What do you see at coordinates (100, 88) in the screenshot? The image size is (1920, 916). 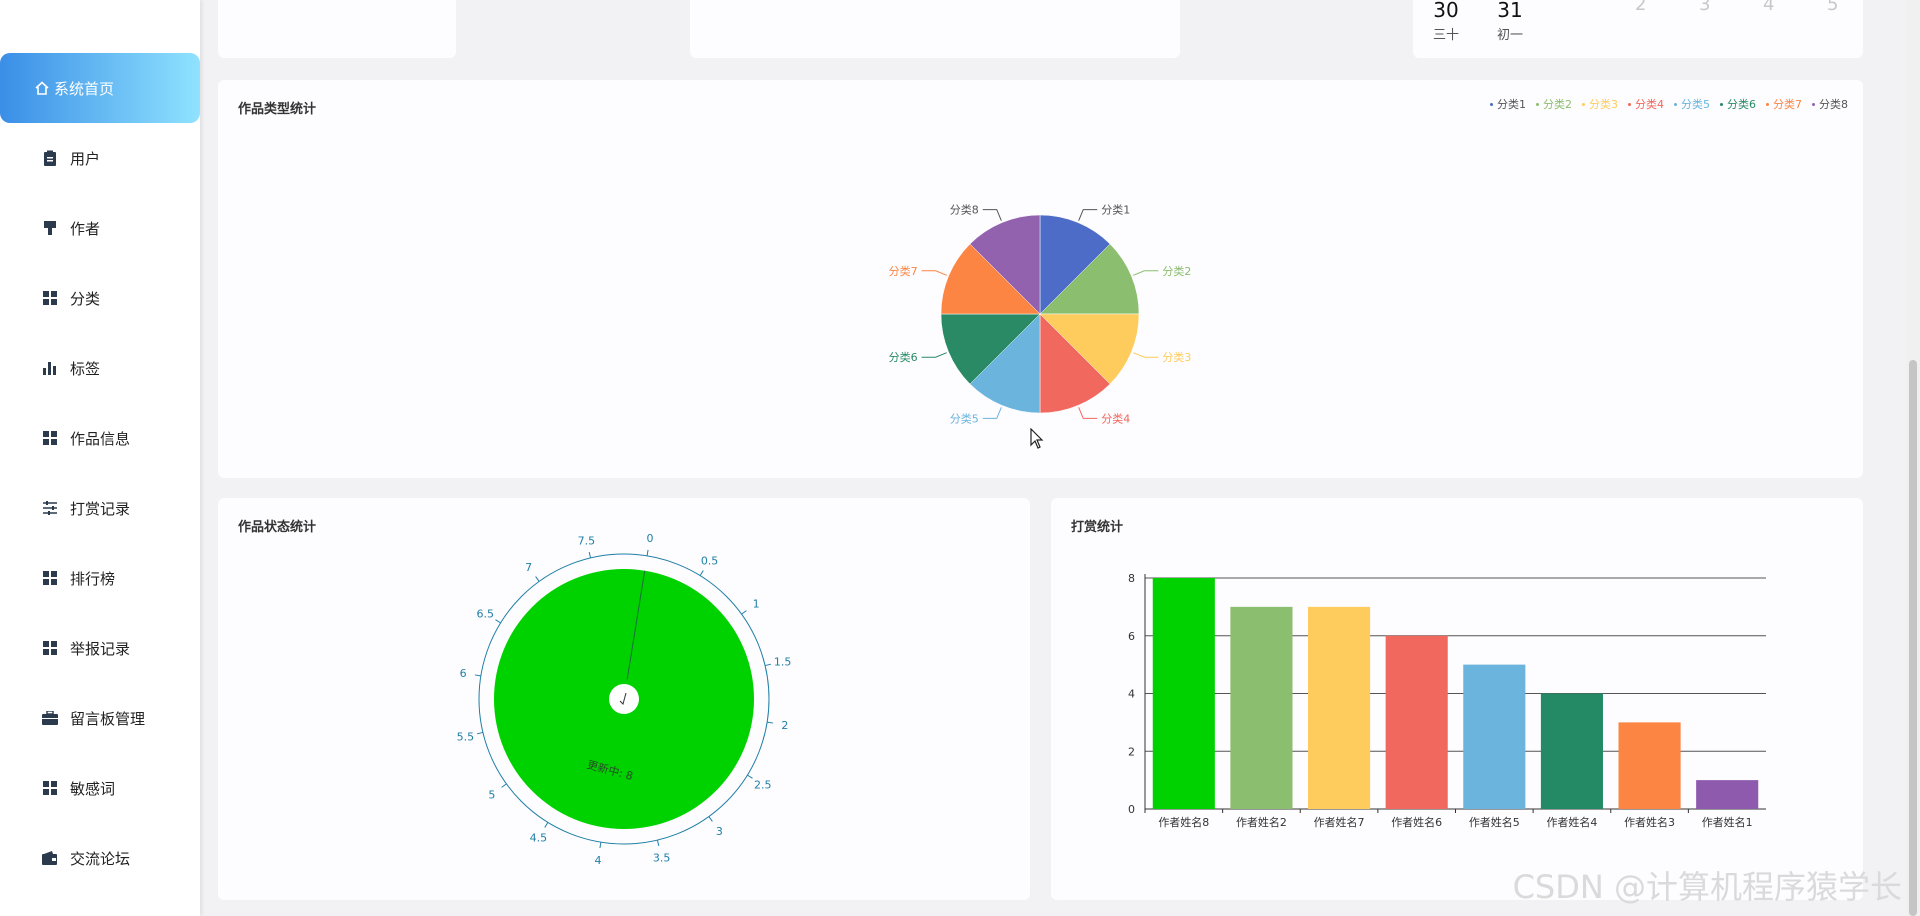 I see `sidebar-item: 系统首页` at bounding box center [100, 88].